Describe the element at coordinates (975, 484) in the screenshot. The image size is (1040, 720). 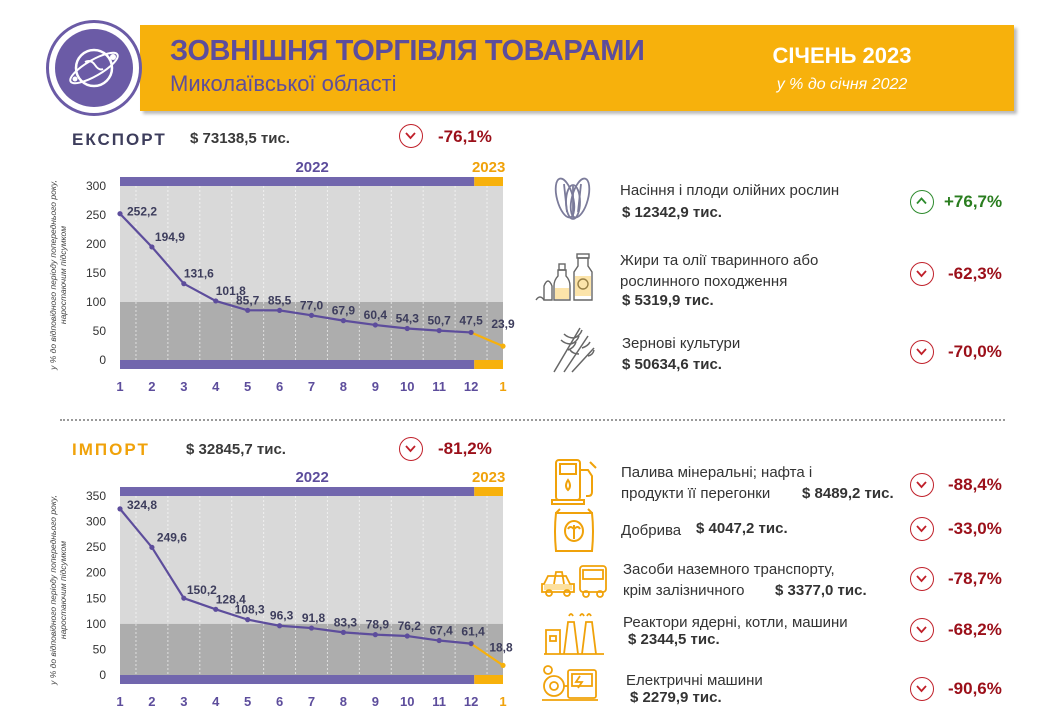
I see `product-change: -88,4%` at that location.